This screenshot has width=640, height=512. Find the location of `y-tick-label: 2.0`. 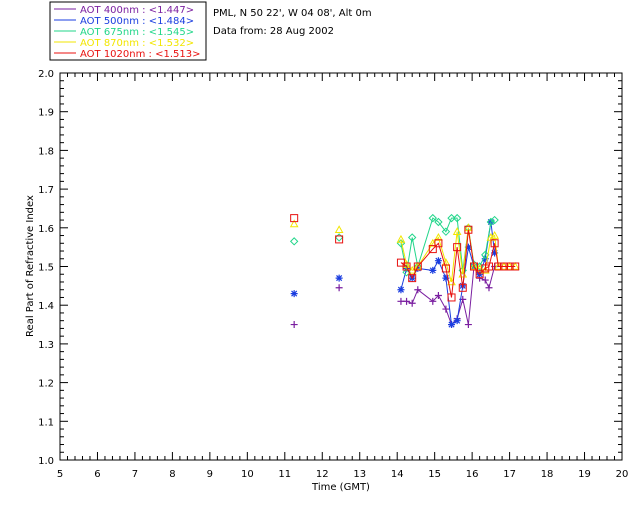

y-tick-label: 2.0 is located at coordinates (46, 74).